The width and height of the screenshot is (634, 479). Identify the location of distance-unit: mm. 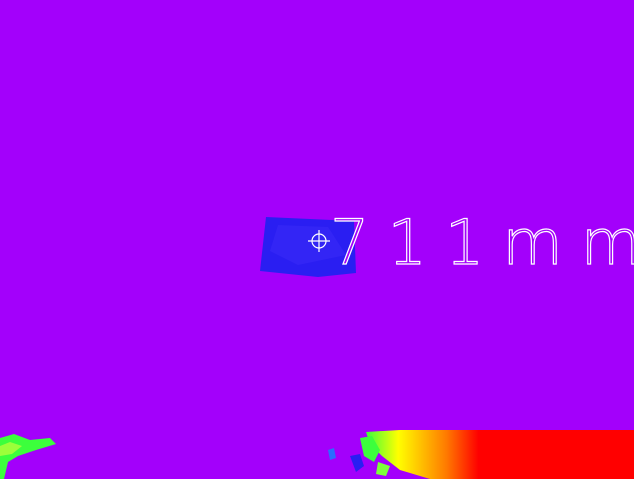
(568, 242).